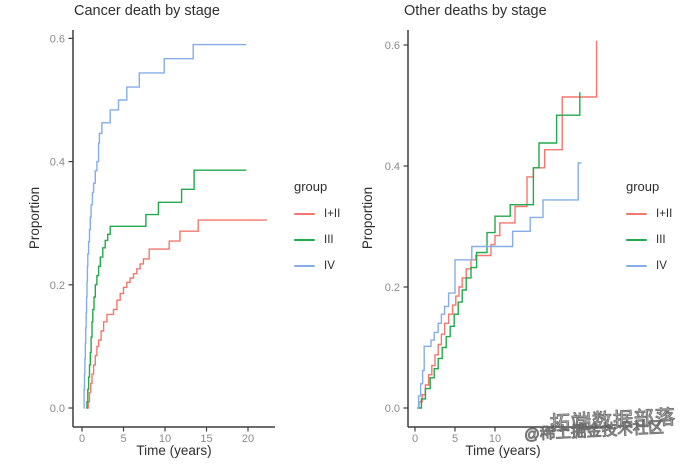 Image resolution: width=684 pixels, height=464 pixels. Describe the element at coordinates (248, 439) in the screenshot. I see `x-tick-label: 20` at that location.